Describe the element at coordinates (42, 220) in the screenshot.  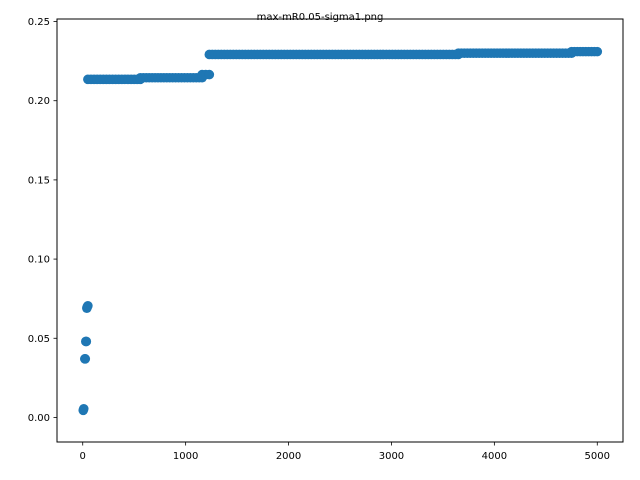
I see `y-axis: 0.00 0.05 0.10 0.15 0.20 0.25` at that location.